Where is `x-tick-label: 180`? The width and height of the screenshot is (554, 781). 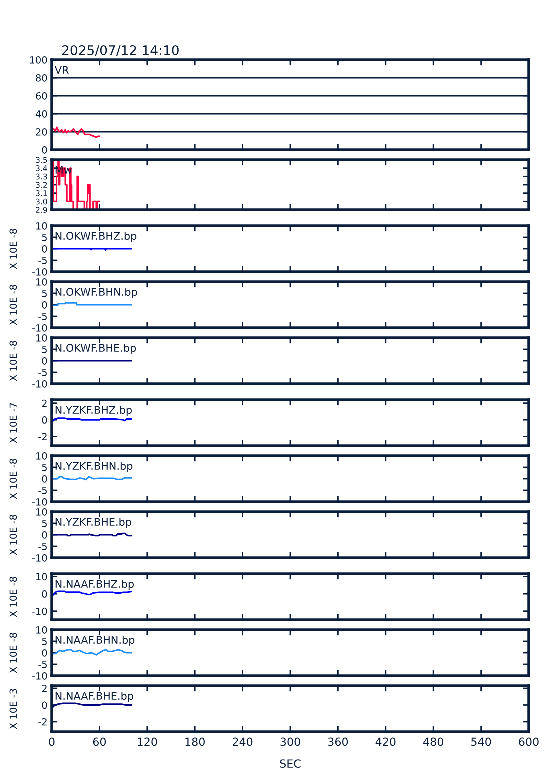 x-tick-label: 180 is located at coordinates (195, 742).